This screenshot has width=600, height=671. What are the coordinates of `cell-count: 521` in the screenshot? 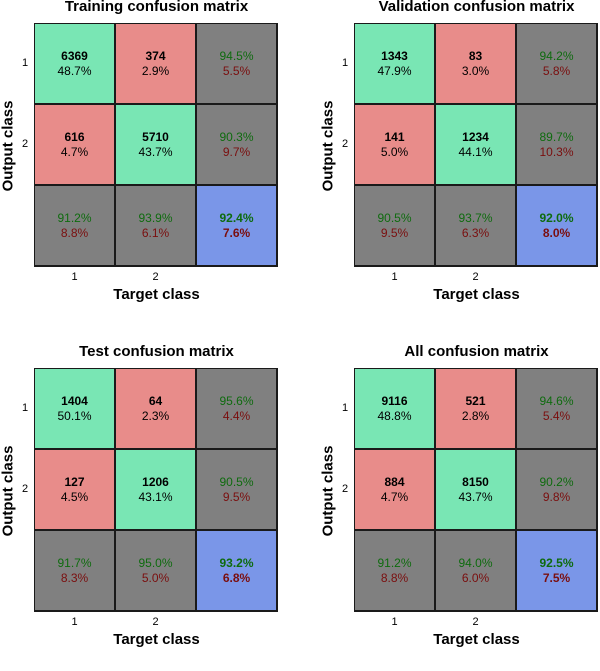 It's located at (475, 400).